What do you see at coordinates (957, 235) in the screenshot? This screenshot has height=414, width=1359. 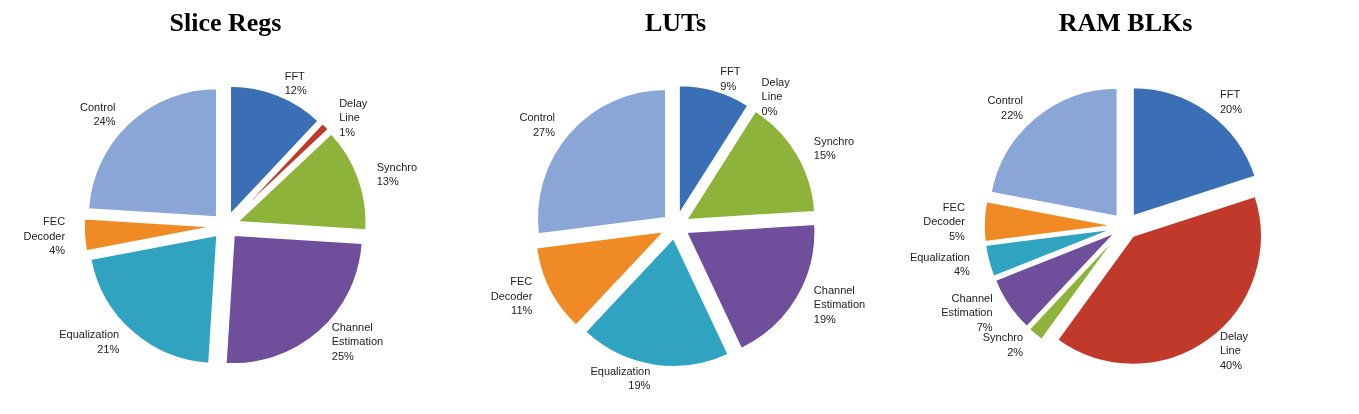 I see `data-label: 5%` at bounding box center [957, 235].